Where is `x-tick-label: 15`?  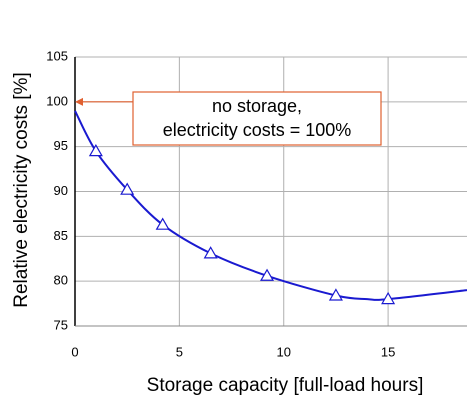 x-tick-label: 15 is located at coordinates (388, 351).